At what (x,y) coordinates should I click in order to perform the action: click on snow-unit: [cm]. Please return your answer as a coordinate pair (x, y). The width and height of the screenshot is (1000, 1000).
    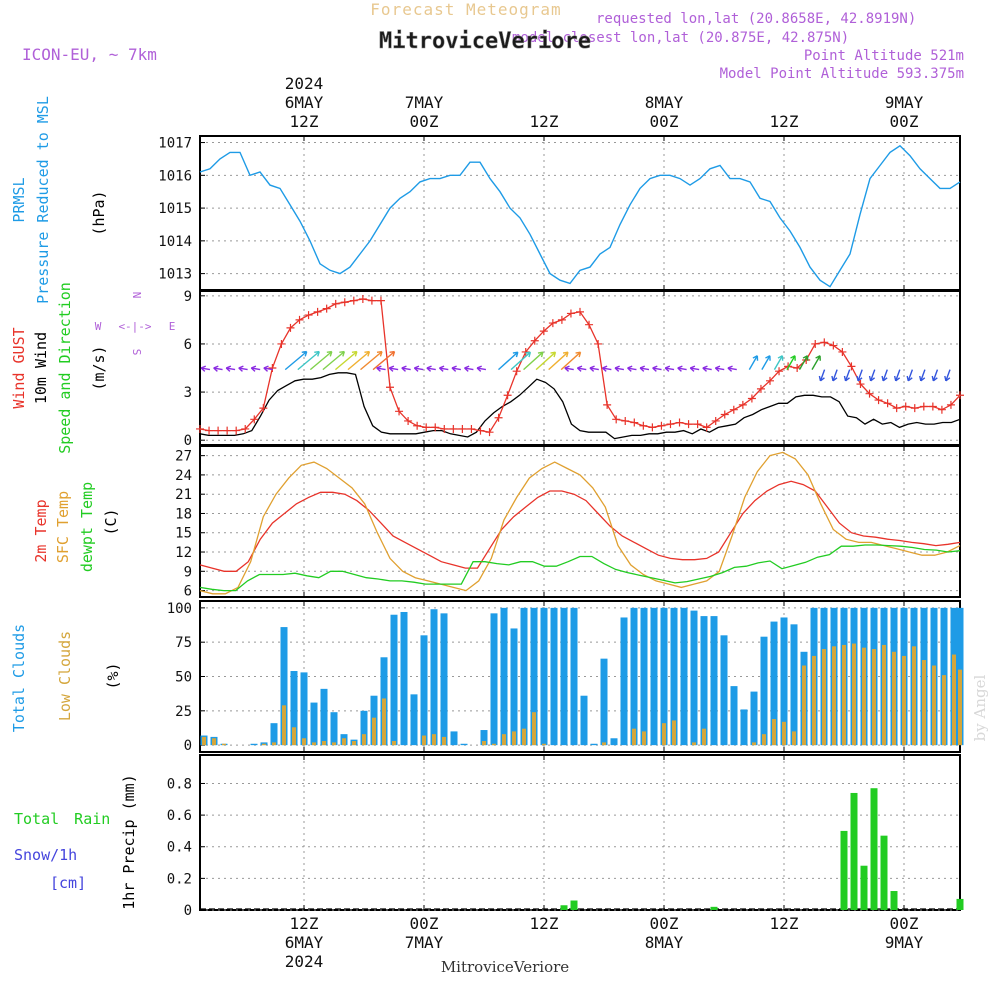
    Looking at the image, I should click on (68, 883).